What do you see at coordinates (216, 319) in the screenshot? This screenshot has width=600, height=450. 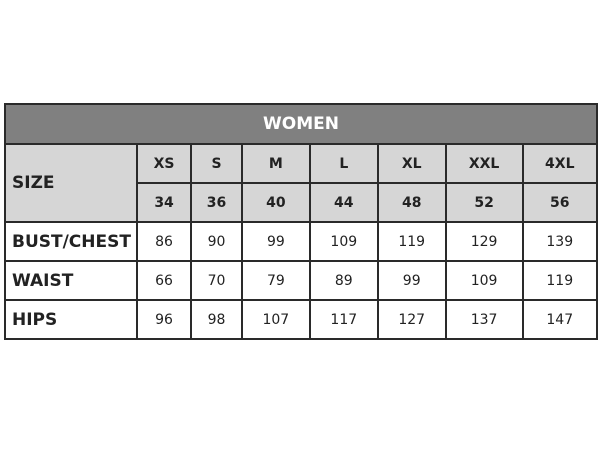 I see `measurement-cell: 98` at bounding box center [216, 319].